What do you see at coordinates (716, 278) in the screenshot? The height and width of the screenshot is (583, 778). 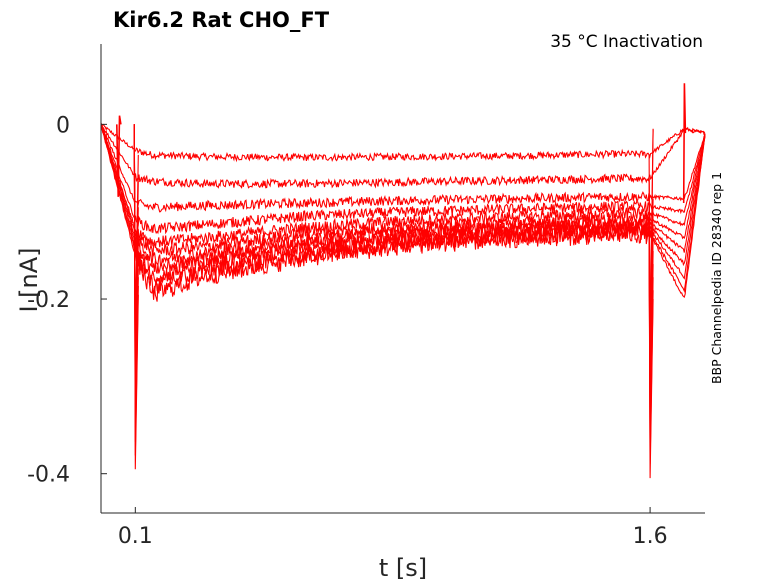 I see `side-label: BBP Channelpedia ID 28340 rep 1` at bounding box center [716, 278].